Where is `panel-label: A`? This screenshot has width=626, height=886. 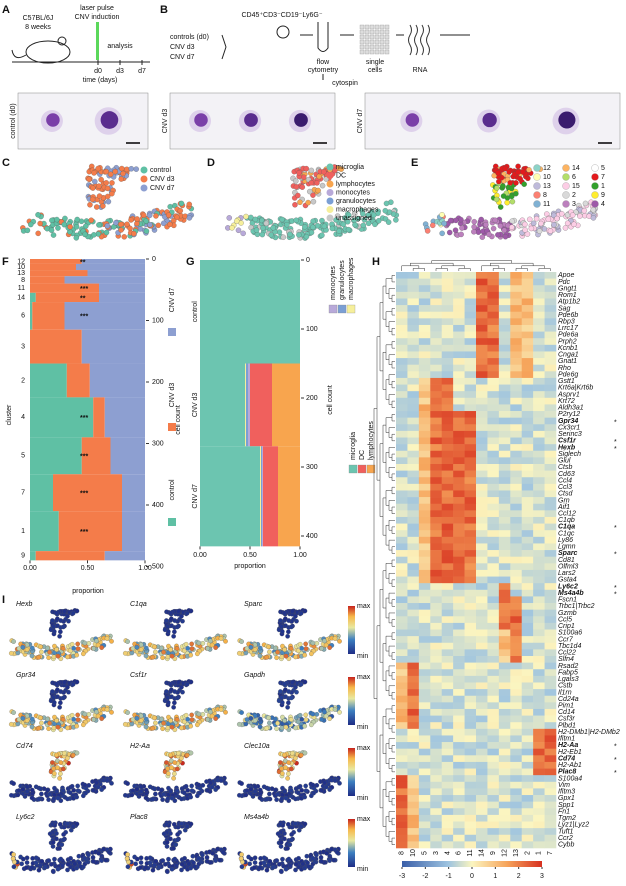
panel-label: A is located at coordinates (6, 10).